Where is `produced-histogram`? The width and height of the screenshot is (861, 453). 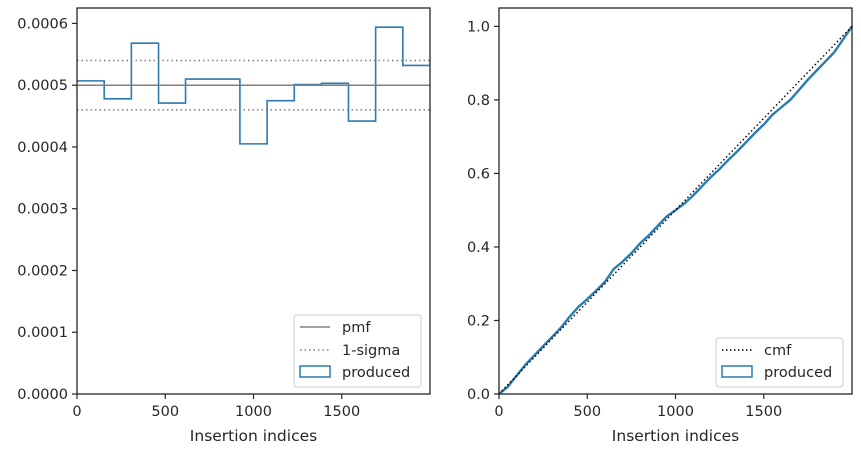 produced-histogram is located at coordinates (253, 85).